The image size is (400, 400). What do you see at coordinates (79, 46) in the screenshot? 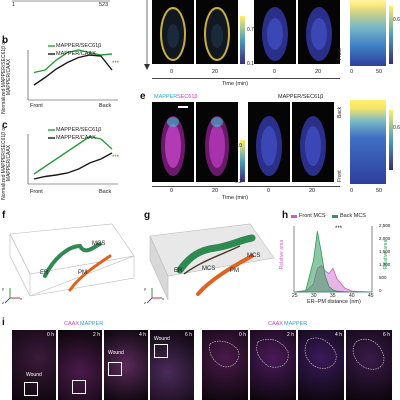
I see `panel-b-legend-1: MAPPER/SEC61β` at bounding box center [79, 46].